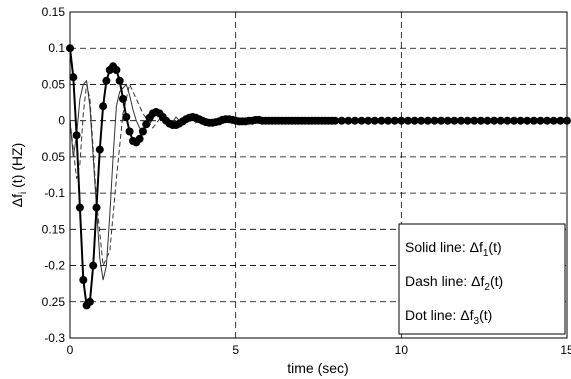 Image resolution: width=571 pixels, height=379 pixels. What do you see at coordinates (402, 350) in the screenshot?
I see `x-tick-label: 10` at bounding box center [402, 350].